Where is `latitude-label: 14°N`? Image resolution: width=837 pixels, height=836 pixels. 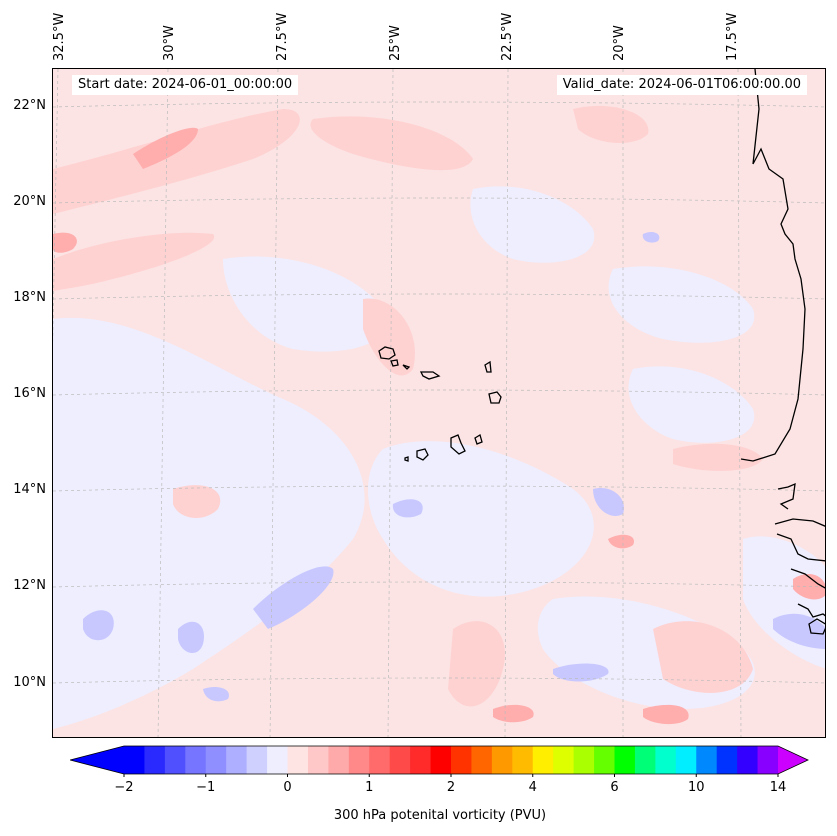
latitude-label: 14°N is located at coordinates (29, 489).